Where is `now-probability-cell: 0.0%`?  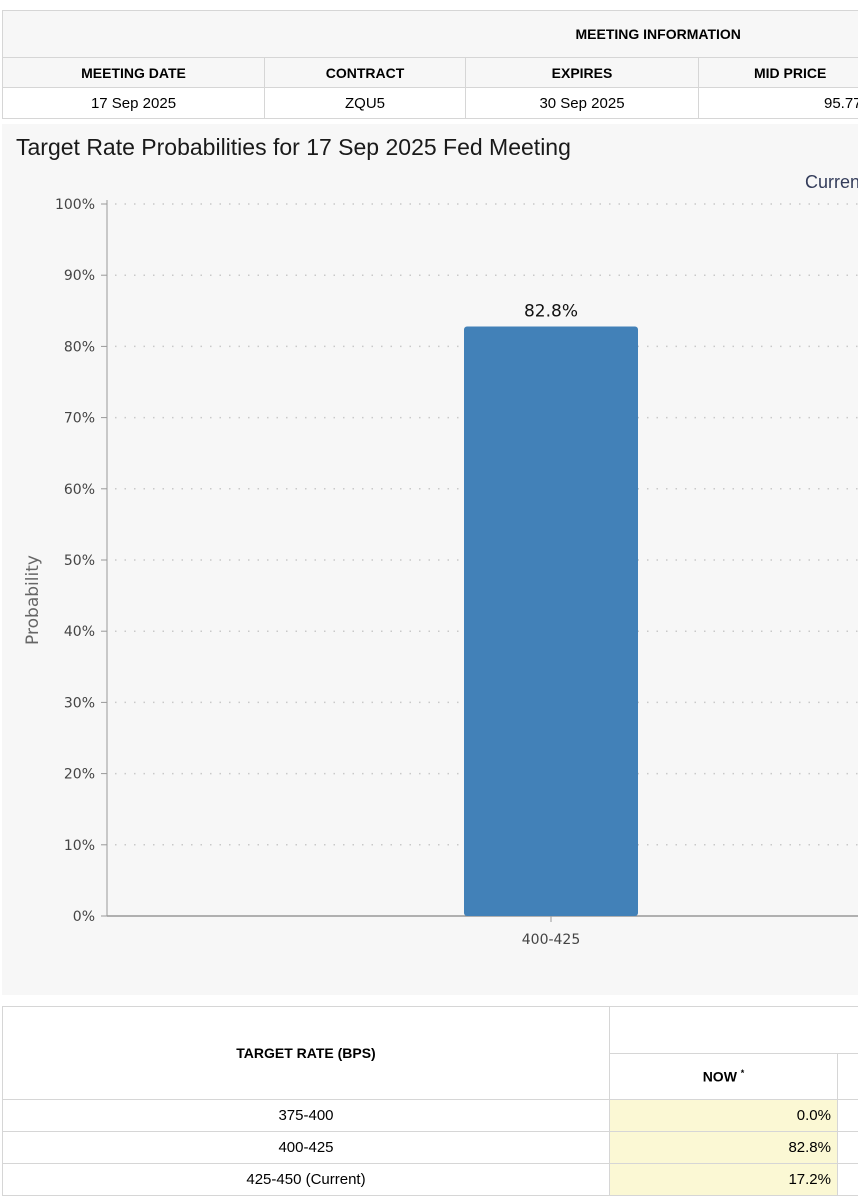
now-probability-cell: 0.0% is located at coordinates (723, 1115).